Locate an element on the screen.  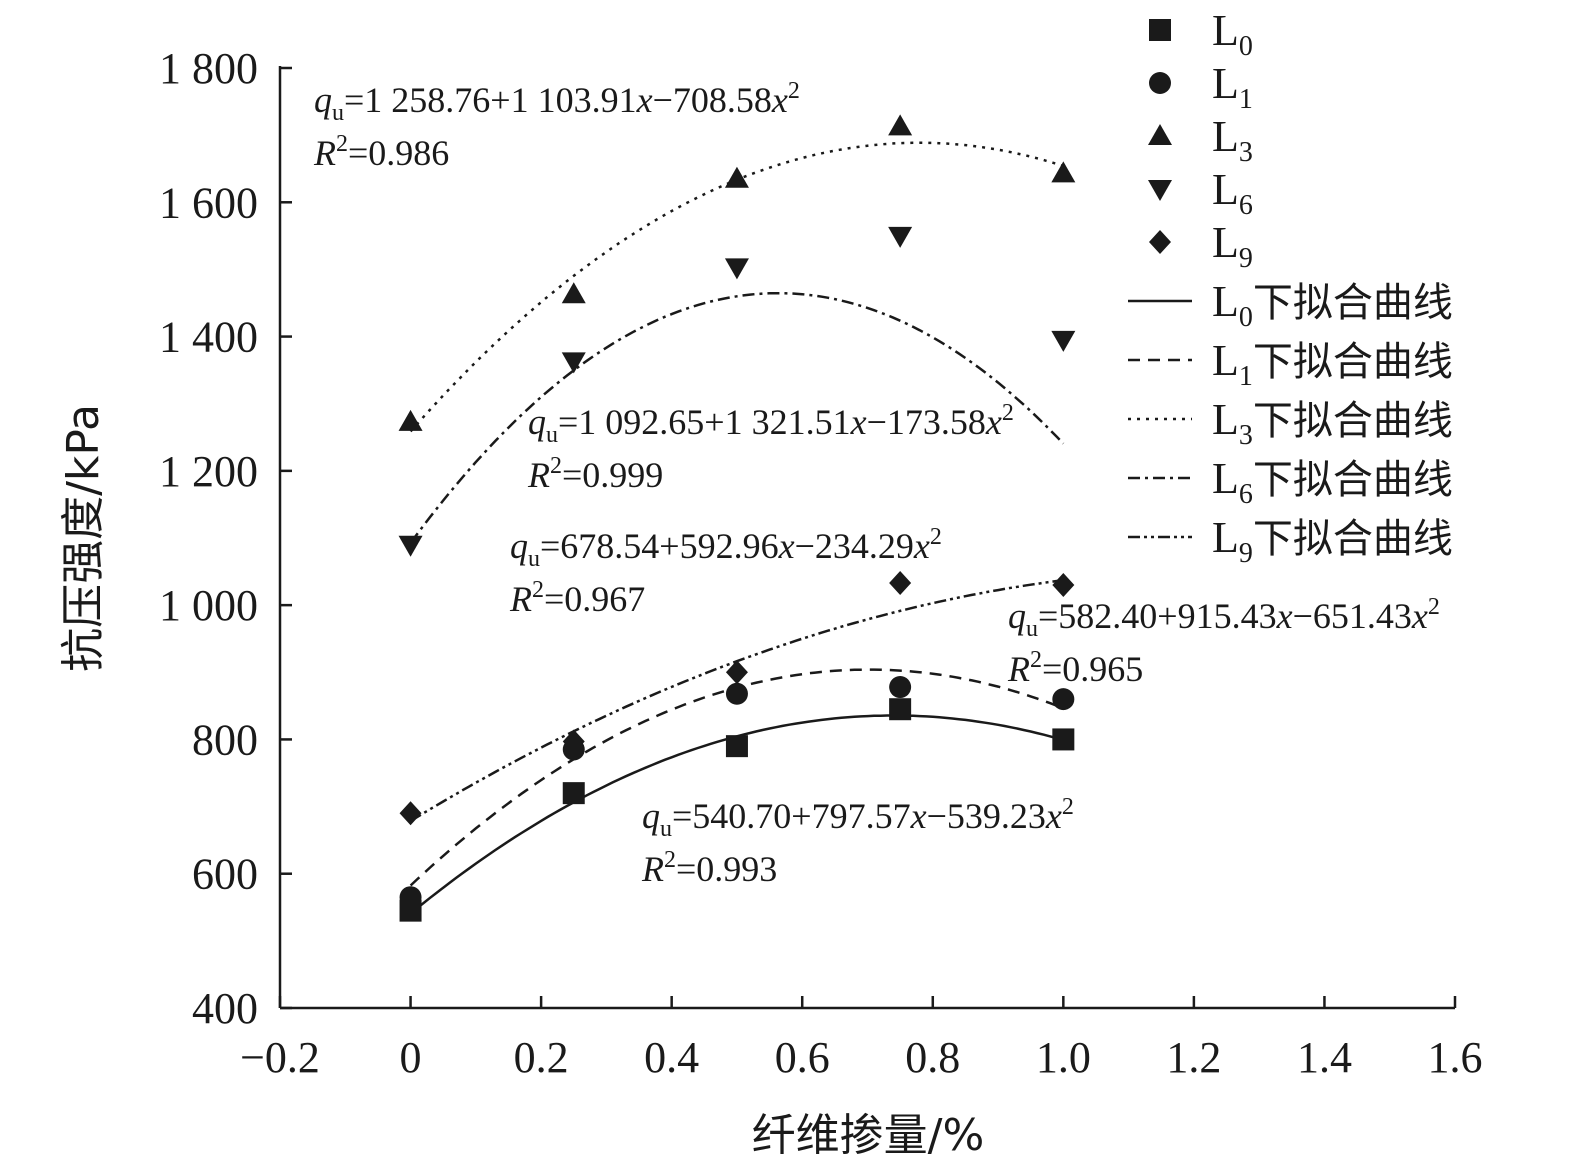
r-squared-L3下拟合曲线: R2=0.986 is located at coordinates (381, 152).